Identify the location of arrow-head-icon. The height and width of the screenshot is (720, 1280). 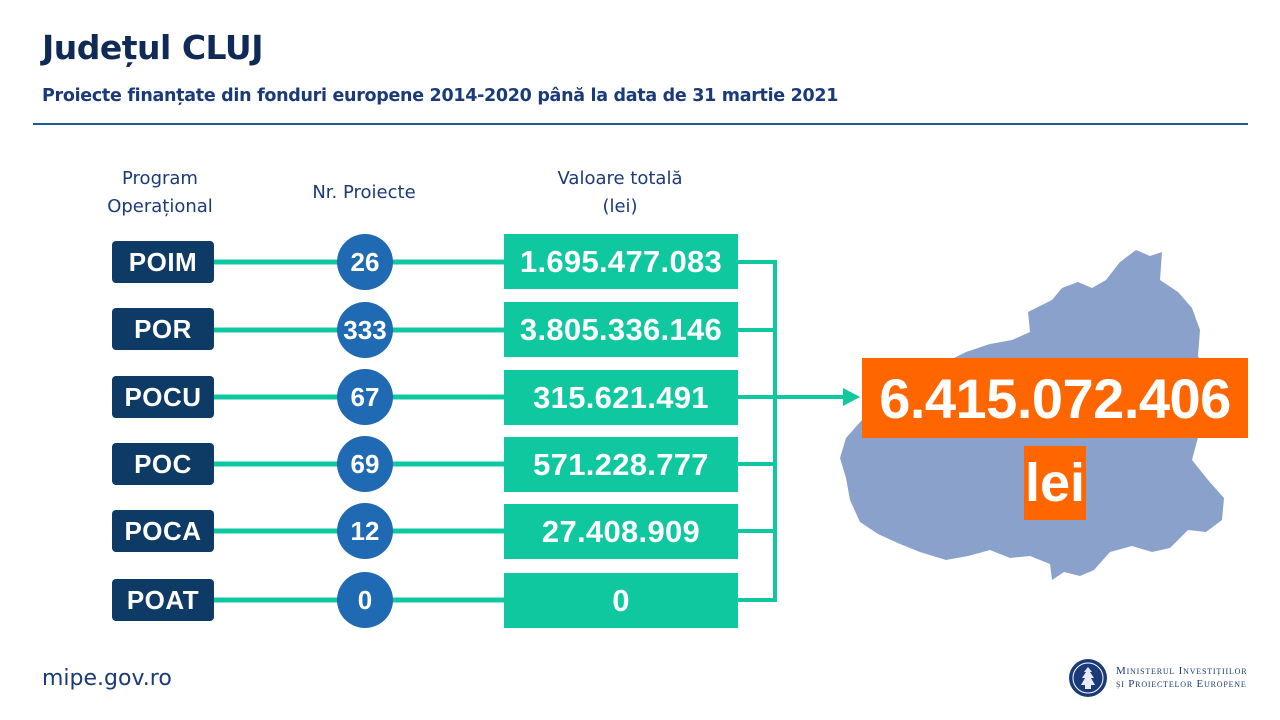
(851, 397).